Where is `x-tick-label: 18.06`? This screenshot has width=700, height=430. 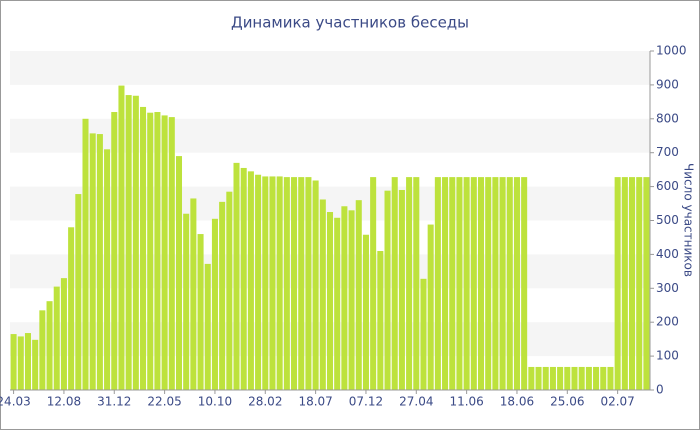
x-tick-label: 18.06 is located at coordinates (517, 402).